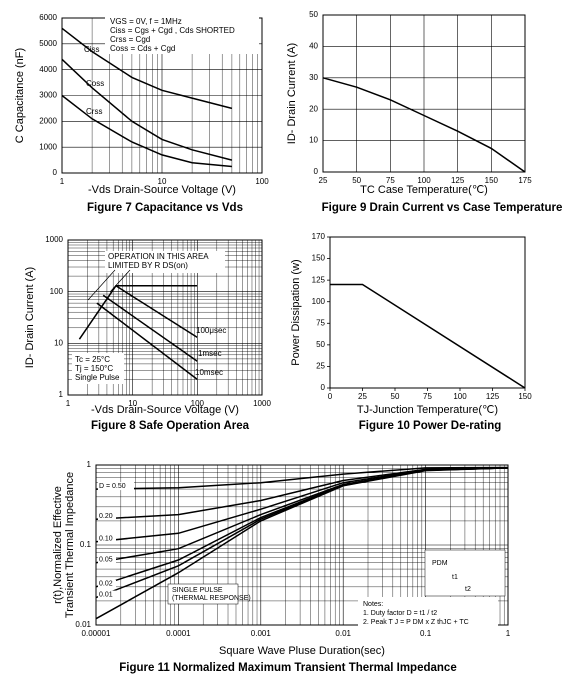 This screenshot has width=574, height=695. I want to click on x-axis-label: TC Case Temperature(℃), so click(424, 190).